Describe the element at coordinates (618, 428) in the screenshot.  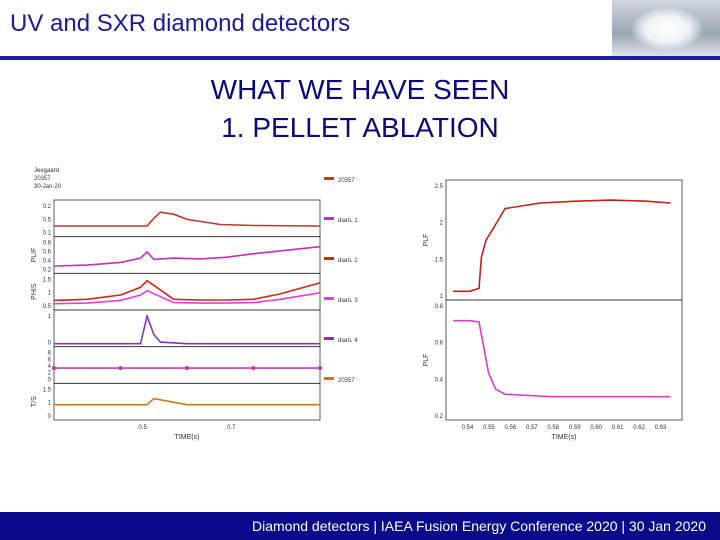
I see `x-tick-label: 0.61` at that location.